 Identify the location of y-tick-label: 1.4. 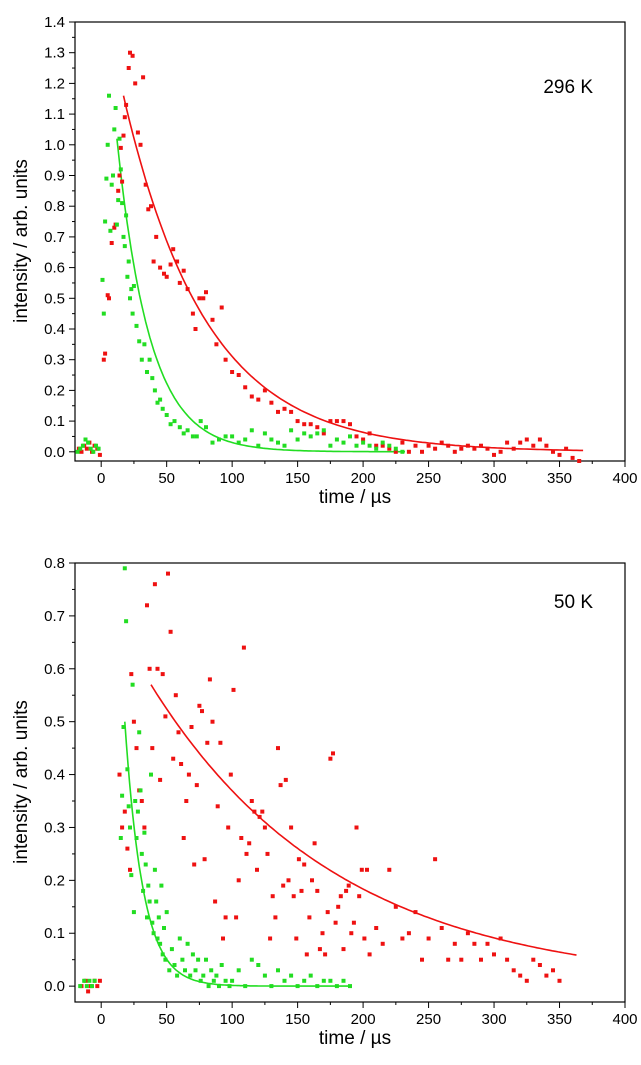
(54, 22).